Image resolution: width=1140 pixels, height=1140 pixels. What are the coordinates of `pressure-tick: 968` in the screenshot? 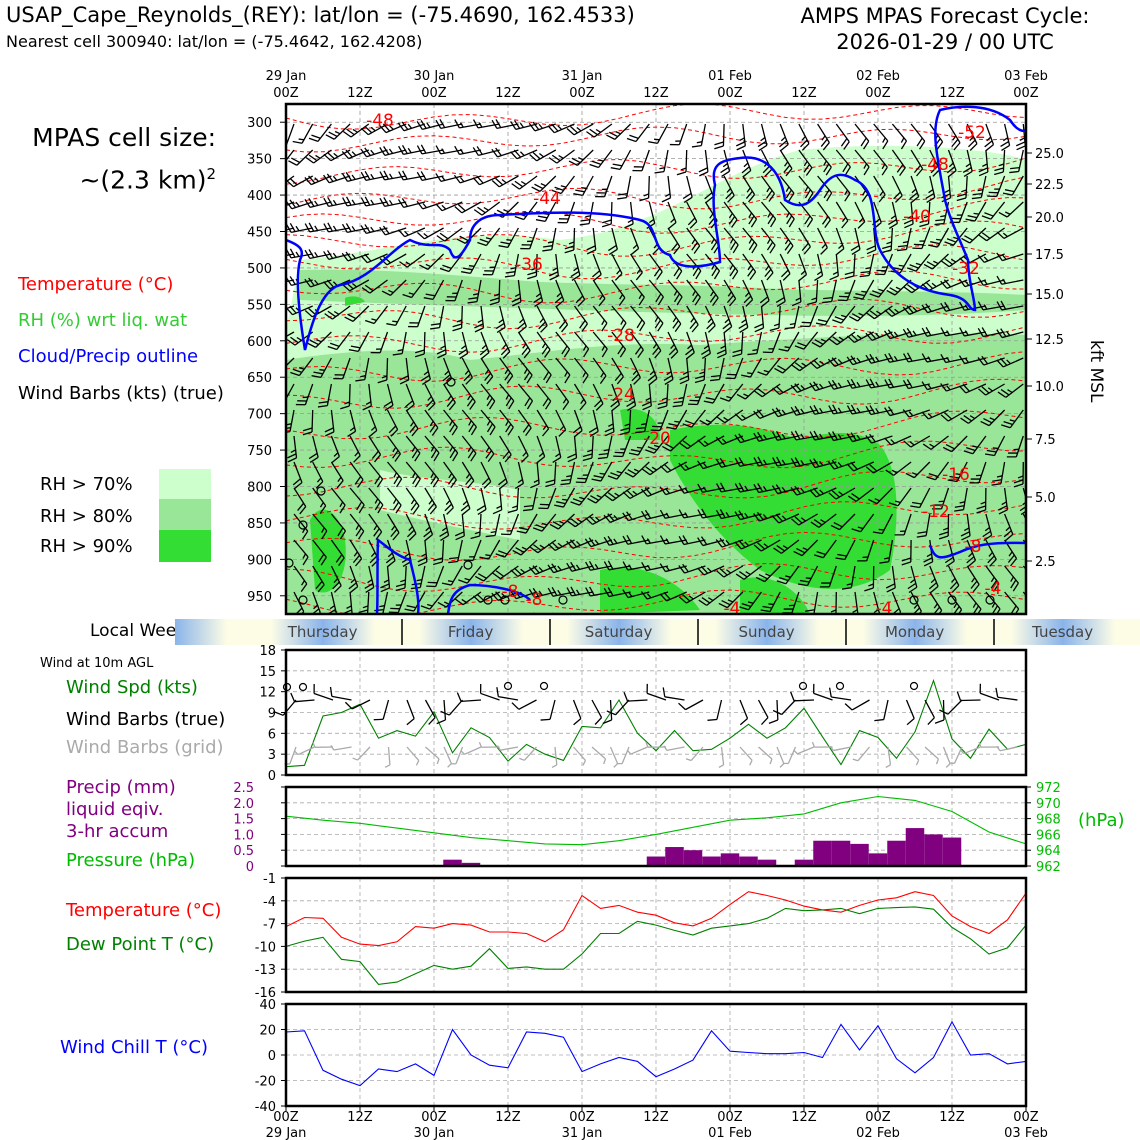 It's located at (1048, 820).